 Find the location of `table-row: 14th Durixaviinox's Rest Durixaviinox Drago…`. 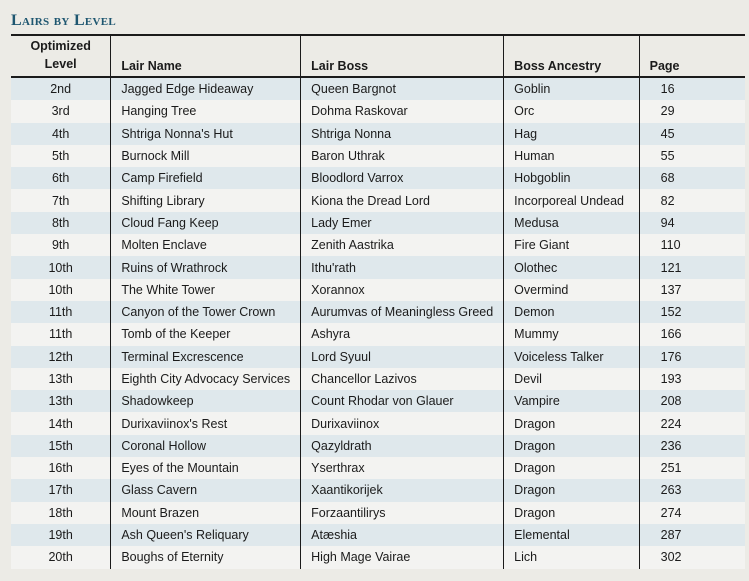

table-row: 14th Durixaviinox's Rest Durixaviinox Drago… is located at coordinates (378, 423).